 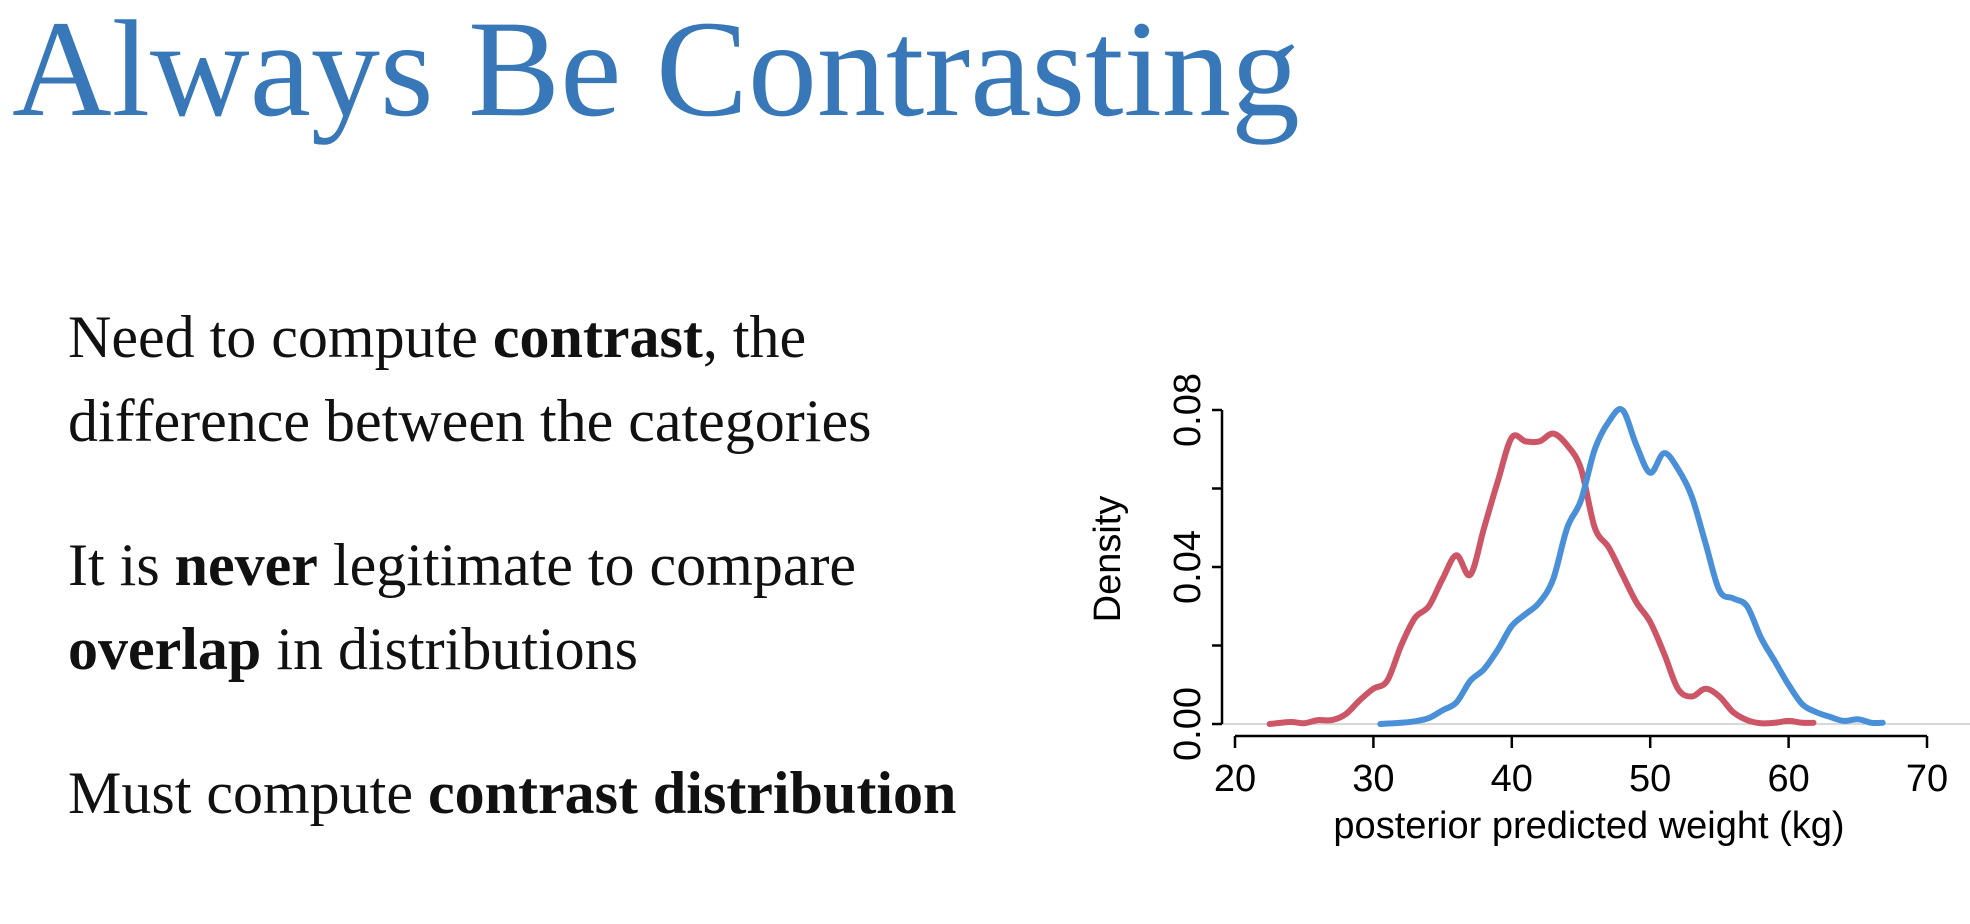 What do you see at coordinates (470, 379) in the screenshot?
I see `bullet-text: , the difference between the categories` at bounding box center [470, 379].